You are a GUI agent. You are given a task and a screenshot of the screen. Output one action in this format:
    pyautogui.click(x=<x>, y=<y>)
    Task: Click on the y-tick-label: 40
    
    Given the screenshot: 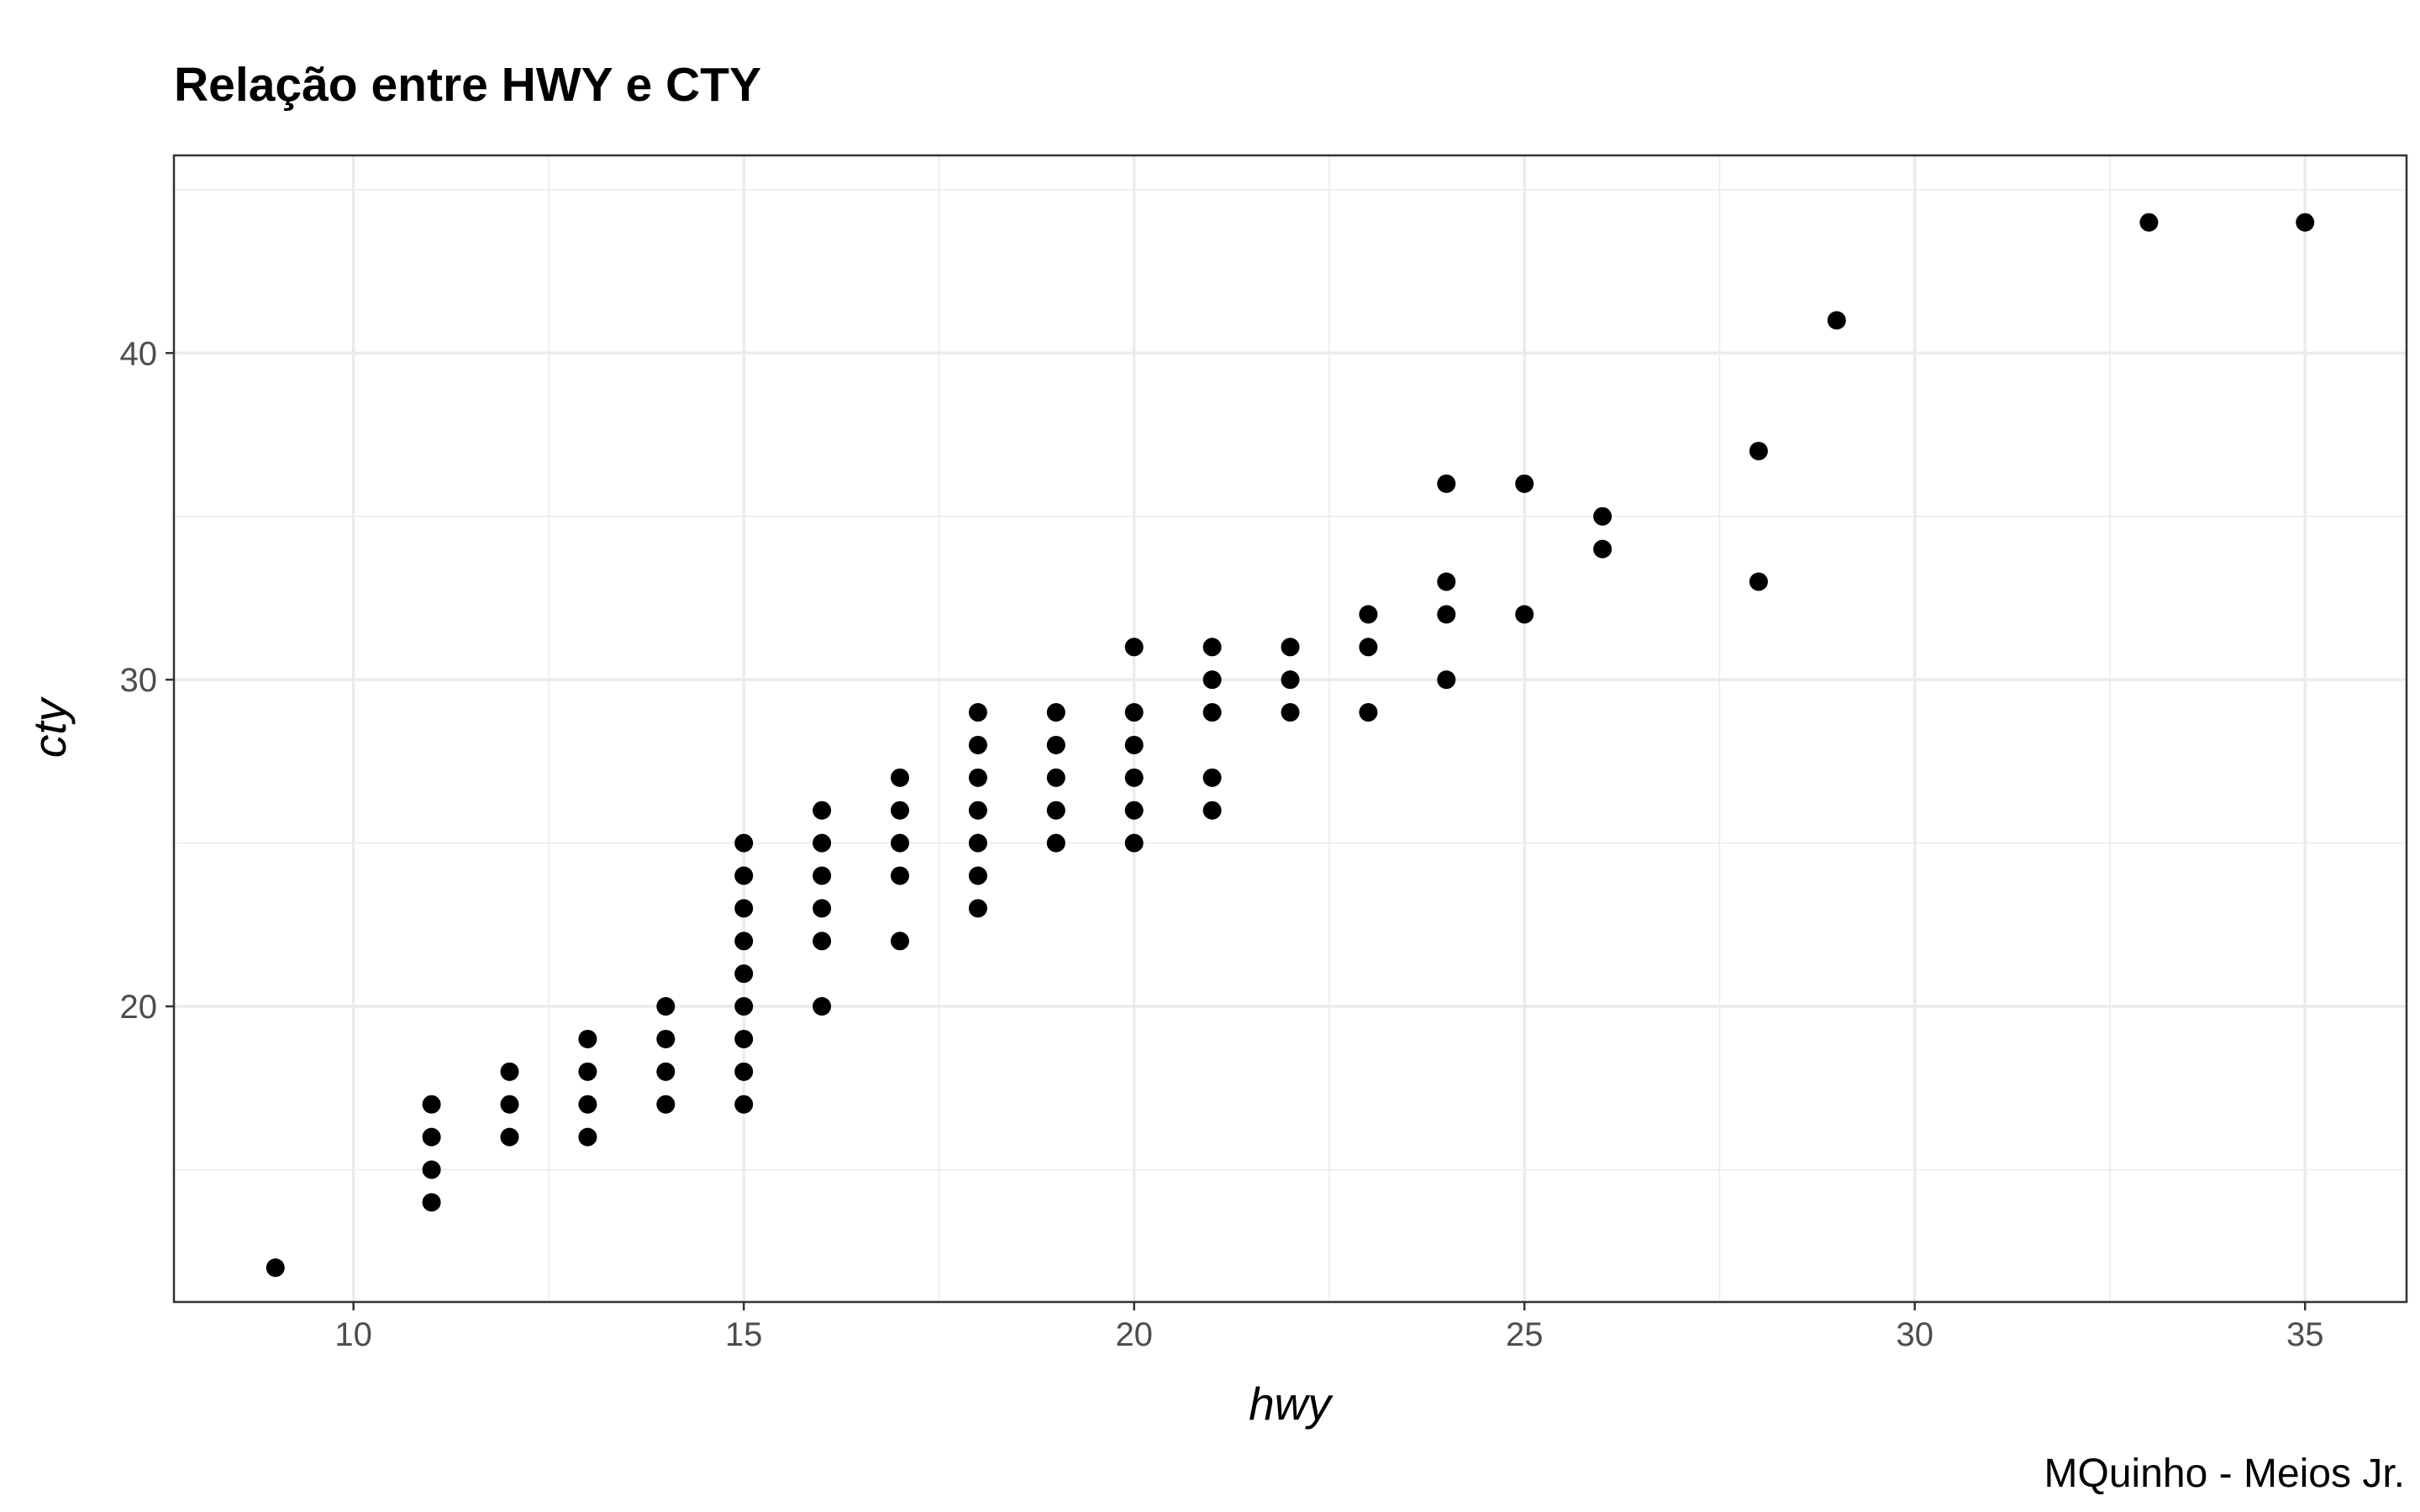 What is the action you would take?
    pyautogui.click(x=139, y=353)
    